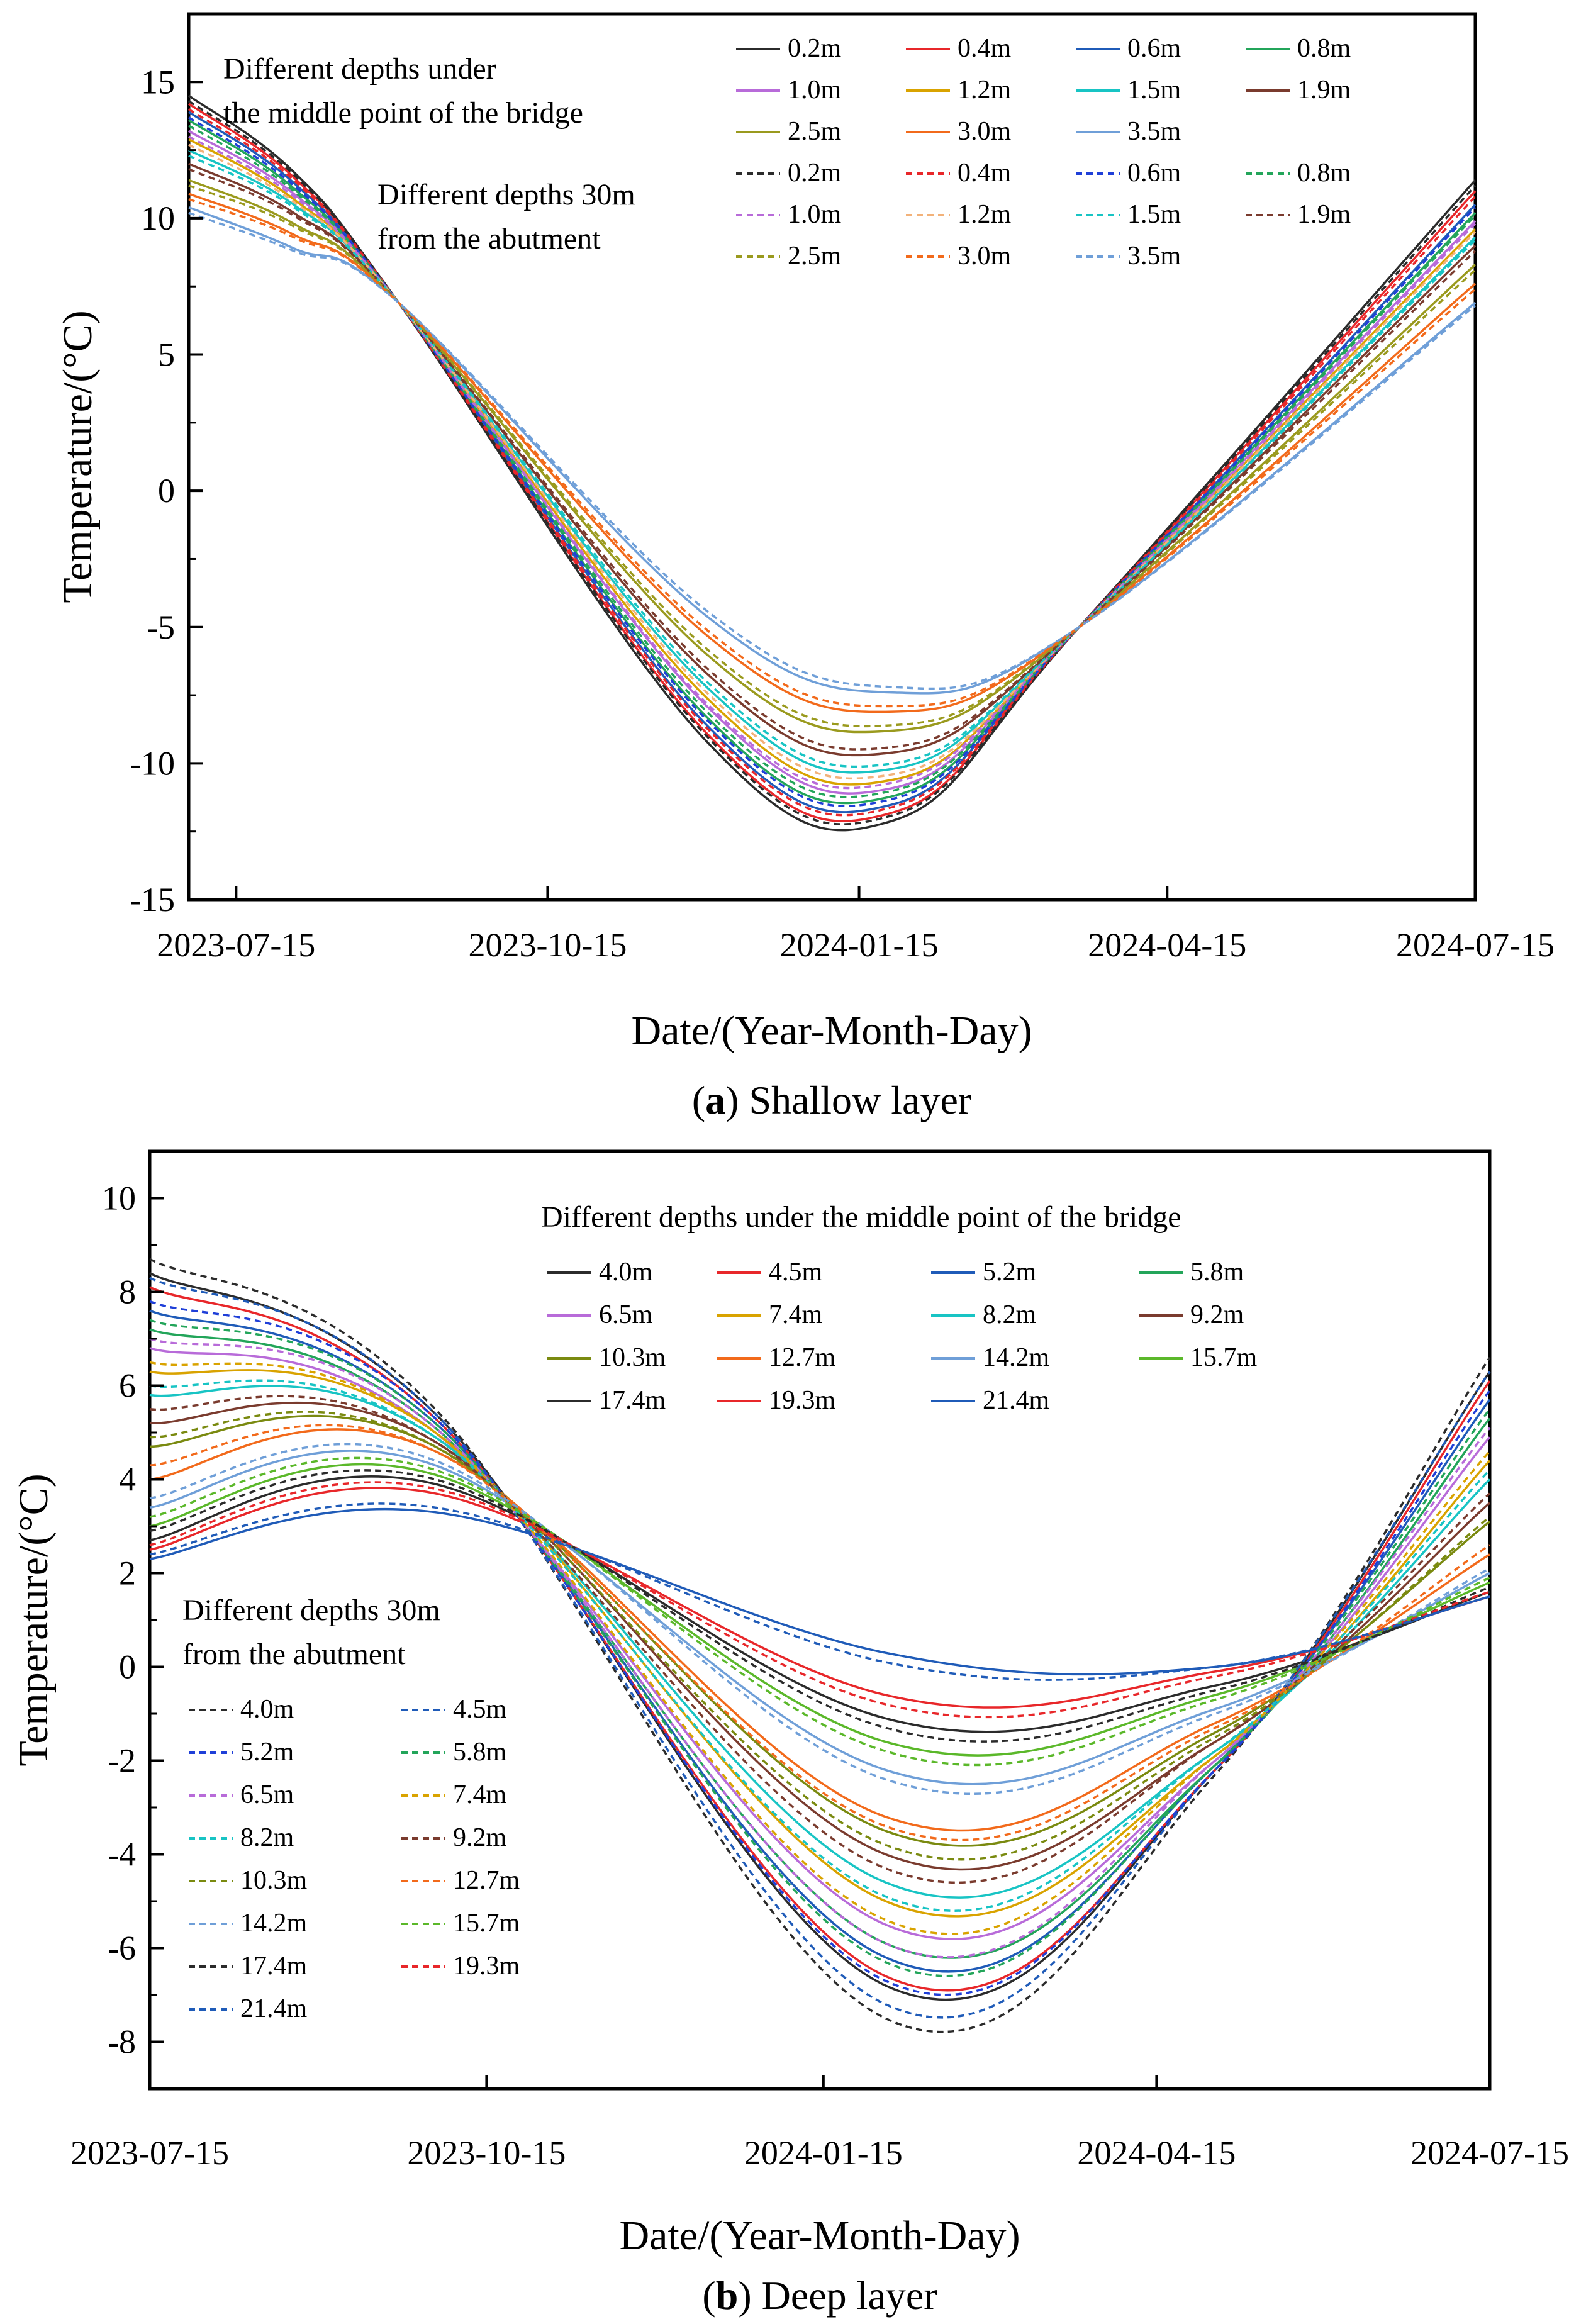  What do you see at coordinates (311, 1610) in the screenshot?
I see `panel-b-annotation-abutment-line1: Different depths 30m` at bounding box center [311, 1610].